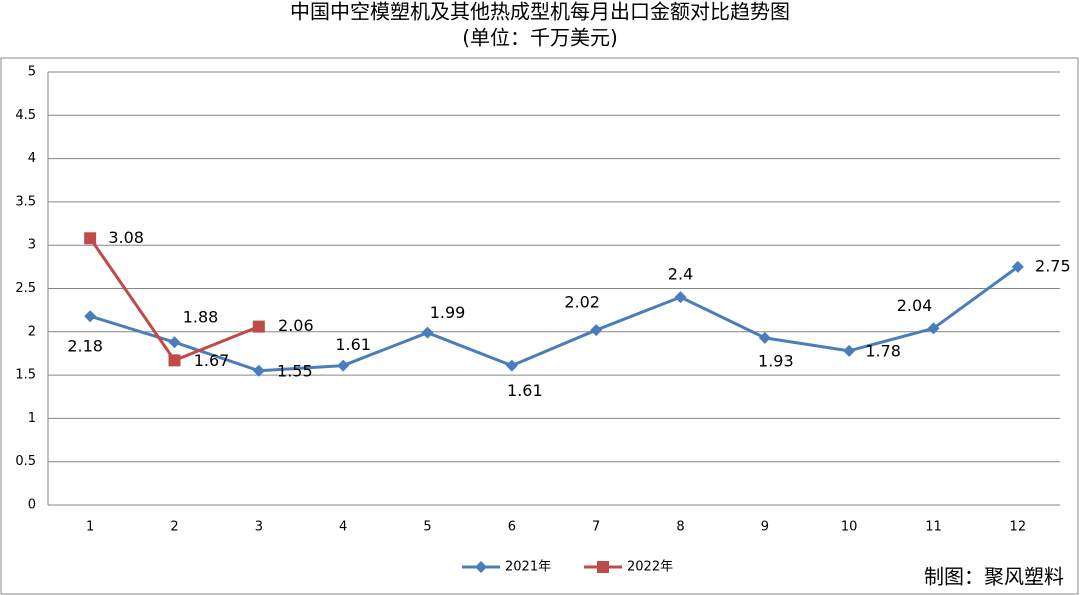 The image size is (1080, 595). What do you see at coordinates (32, 72) in the screenshot?
I see `y-tick-label: 5` at bounding box center [32, 72].